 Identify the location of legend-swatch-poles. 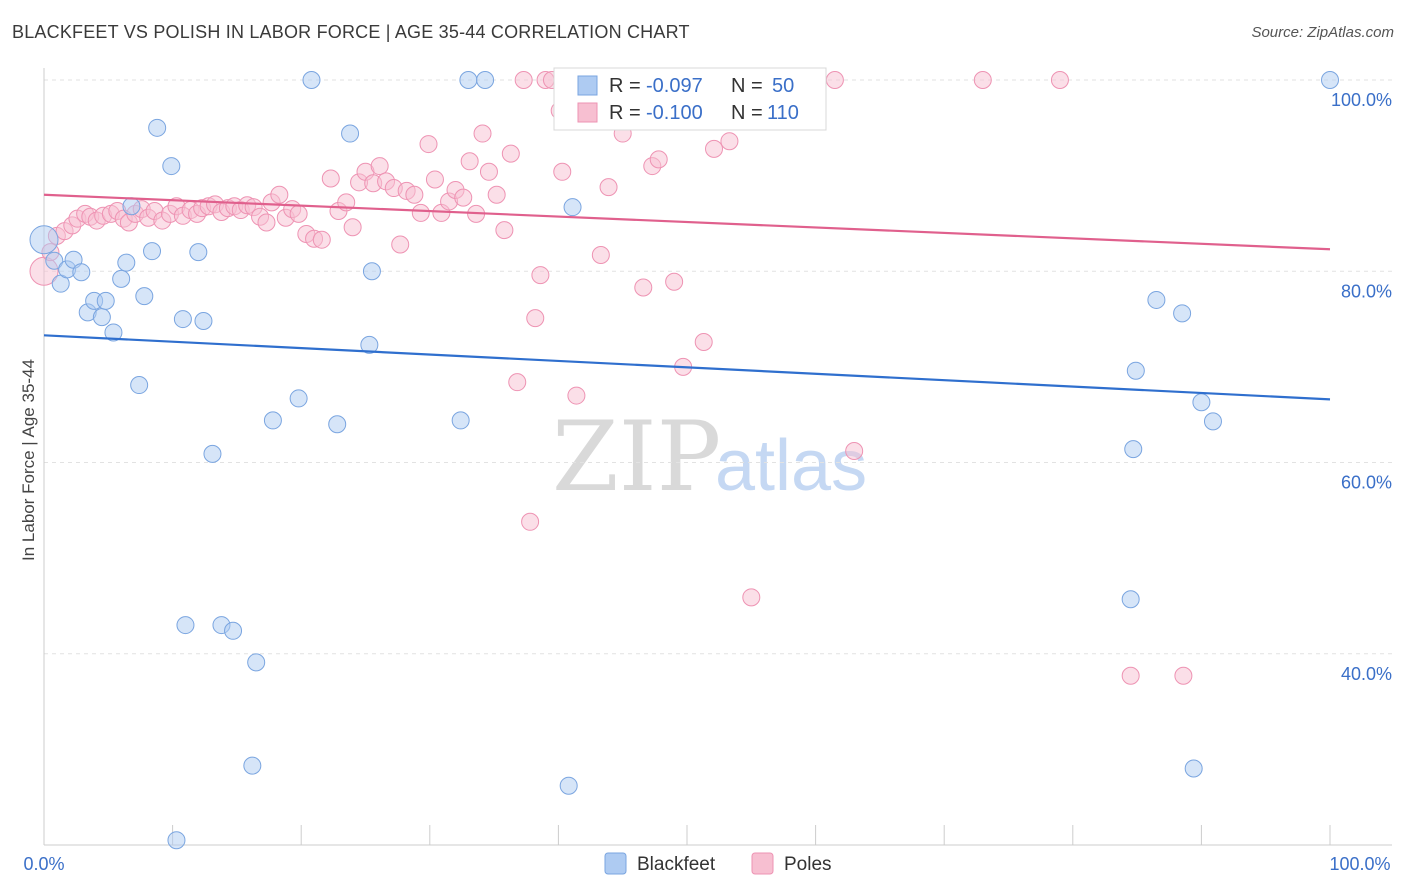
(587, 112).